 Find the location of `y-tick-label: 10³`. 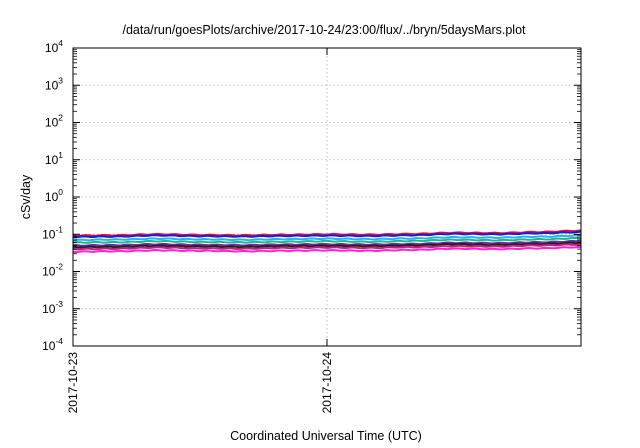

y-tick-label: 10³ is located at coordinates (54, 83).